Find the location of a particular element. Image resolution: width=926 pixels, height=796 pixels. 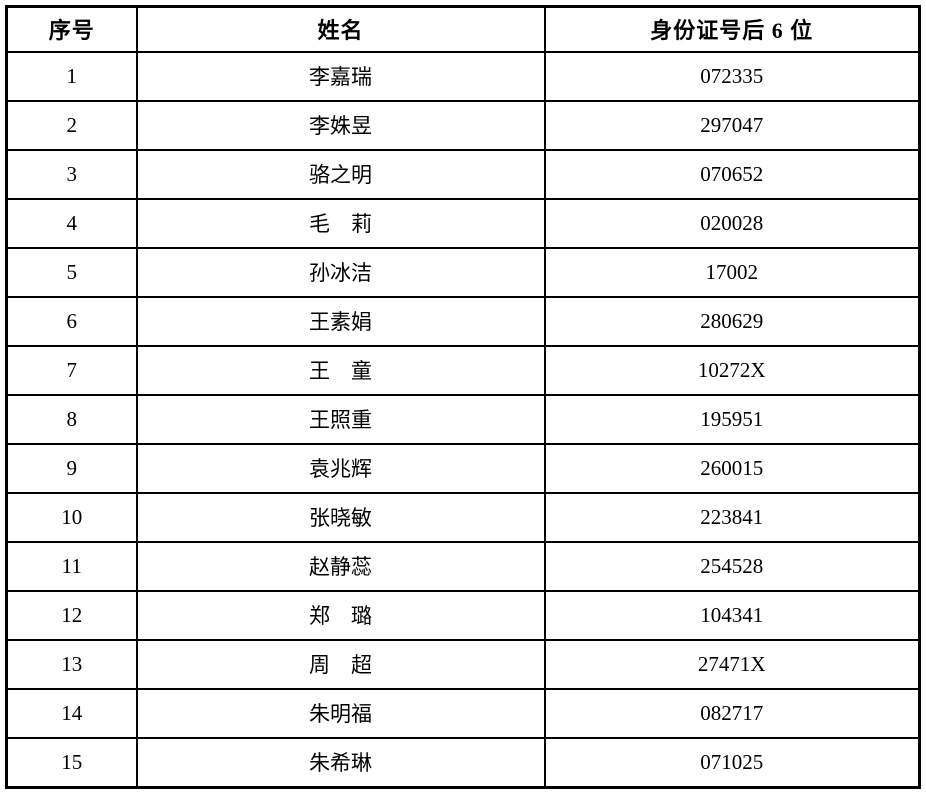

table-row: 13 周 超 27471X is located at coordinates (463, 664).